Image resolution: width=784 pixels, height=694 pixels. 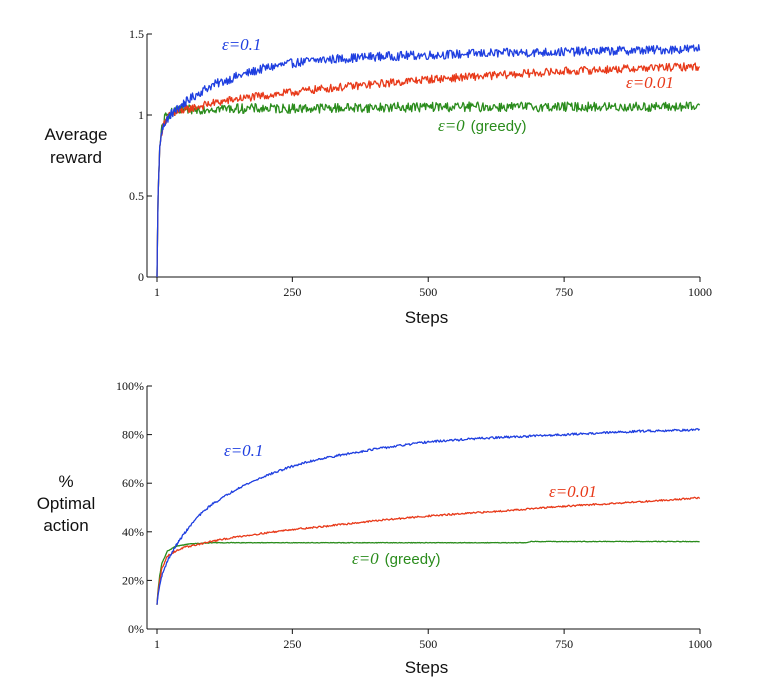 What do you see at coordinates (141, 277) in the screenshot?
I see `y-tick-label: 0` at bounding box center [141, 277].